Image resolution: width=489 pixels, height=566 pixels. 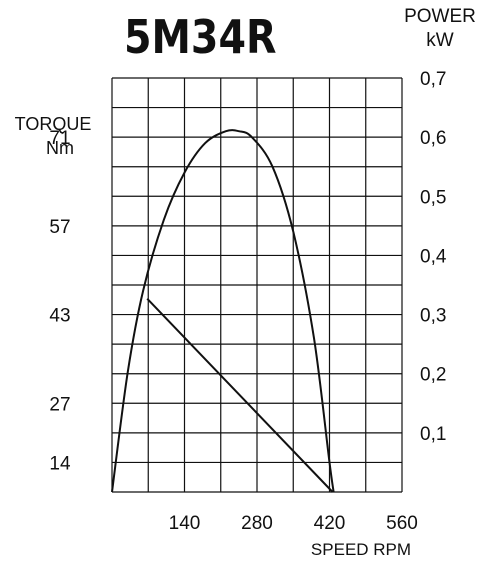 What do you see at coordinates (185, 523) in the screenshot?
I see `x-tick-label: 140` at bounding box center [185, 523].